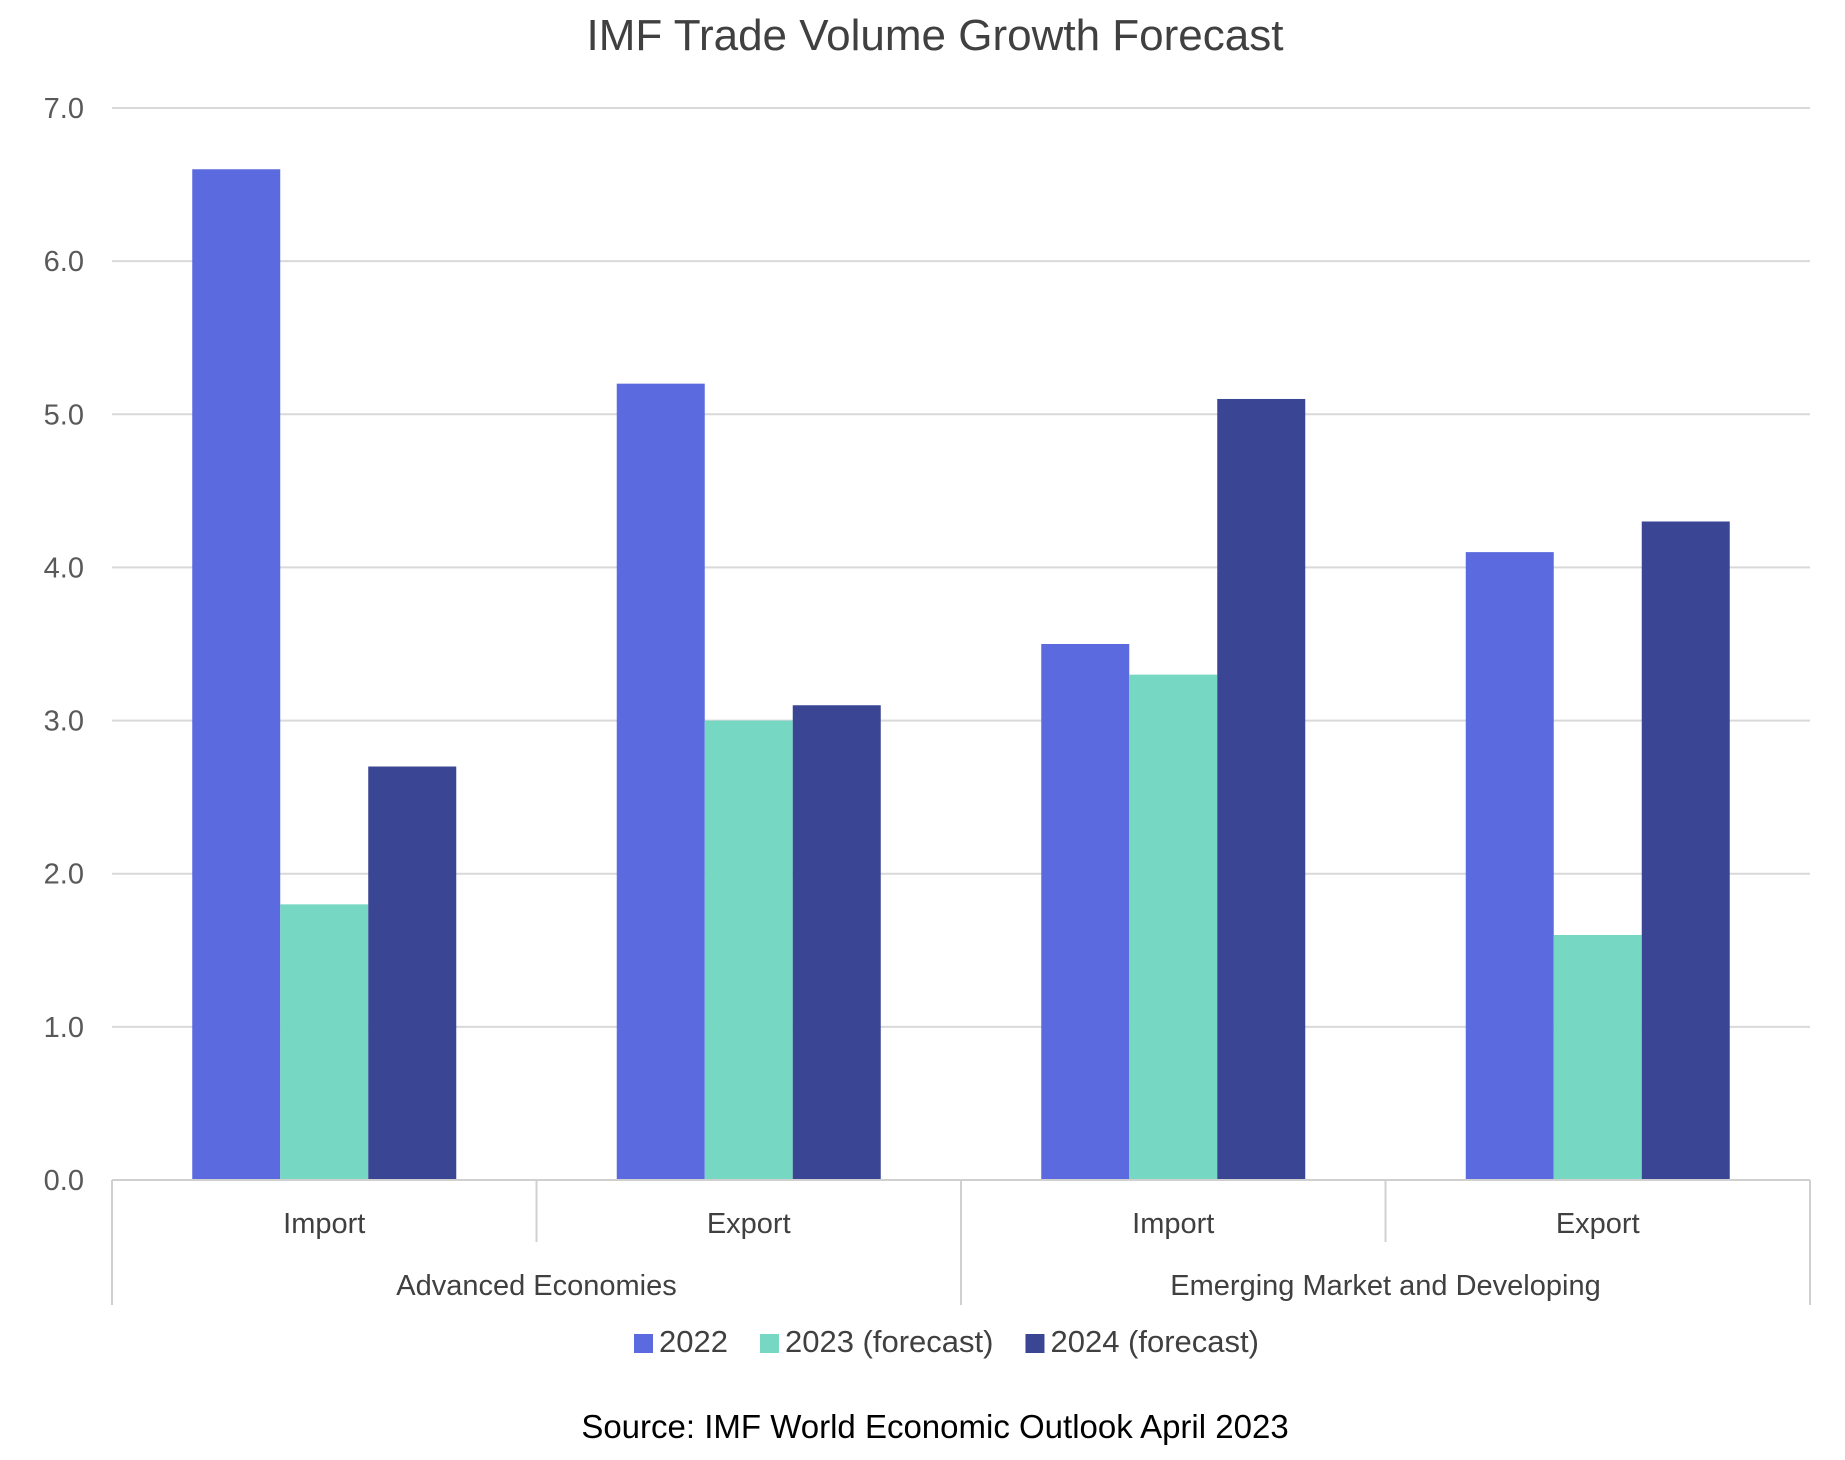  Describe the element at coordinates (693, 1341) in the screenshot. I see `legend-label: 2022` at that location.